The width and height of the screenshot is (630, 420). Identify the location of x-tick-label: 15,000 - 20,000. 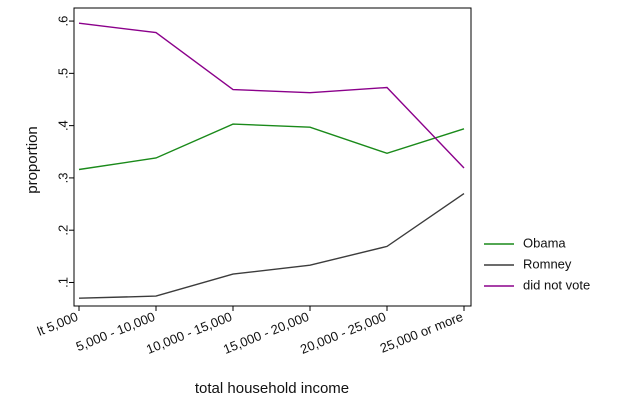
(266, 333).